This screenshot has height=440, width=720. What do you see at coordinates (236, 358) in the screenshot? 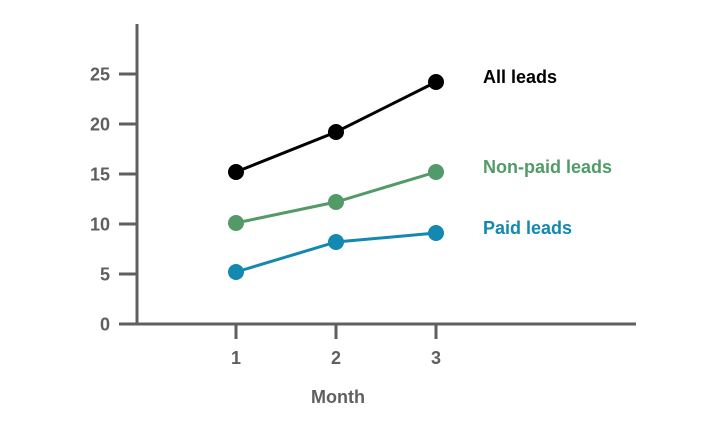
I see `x-tick-label: 1` at bounding box center [236, 358].